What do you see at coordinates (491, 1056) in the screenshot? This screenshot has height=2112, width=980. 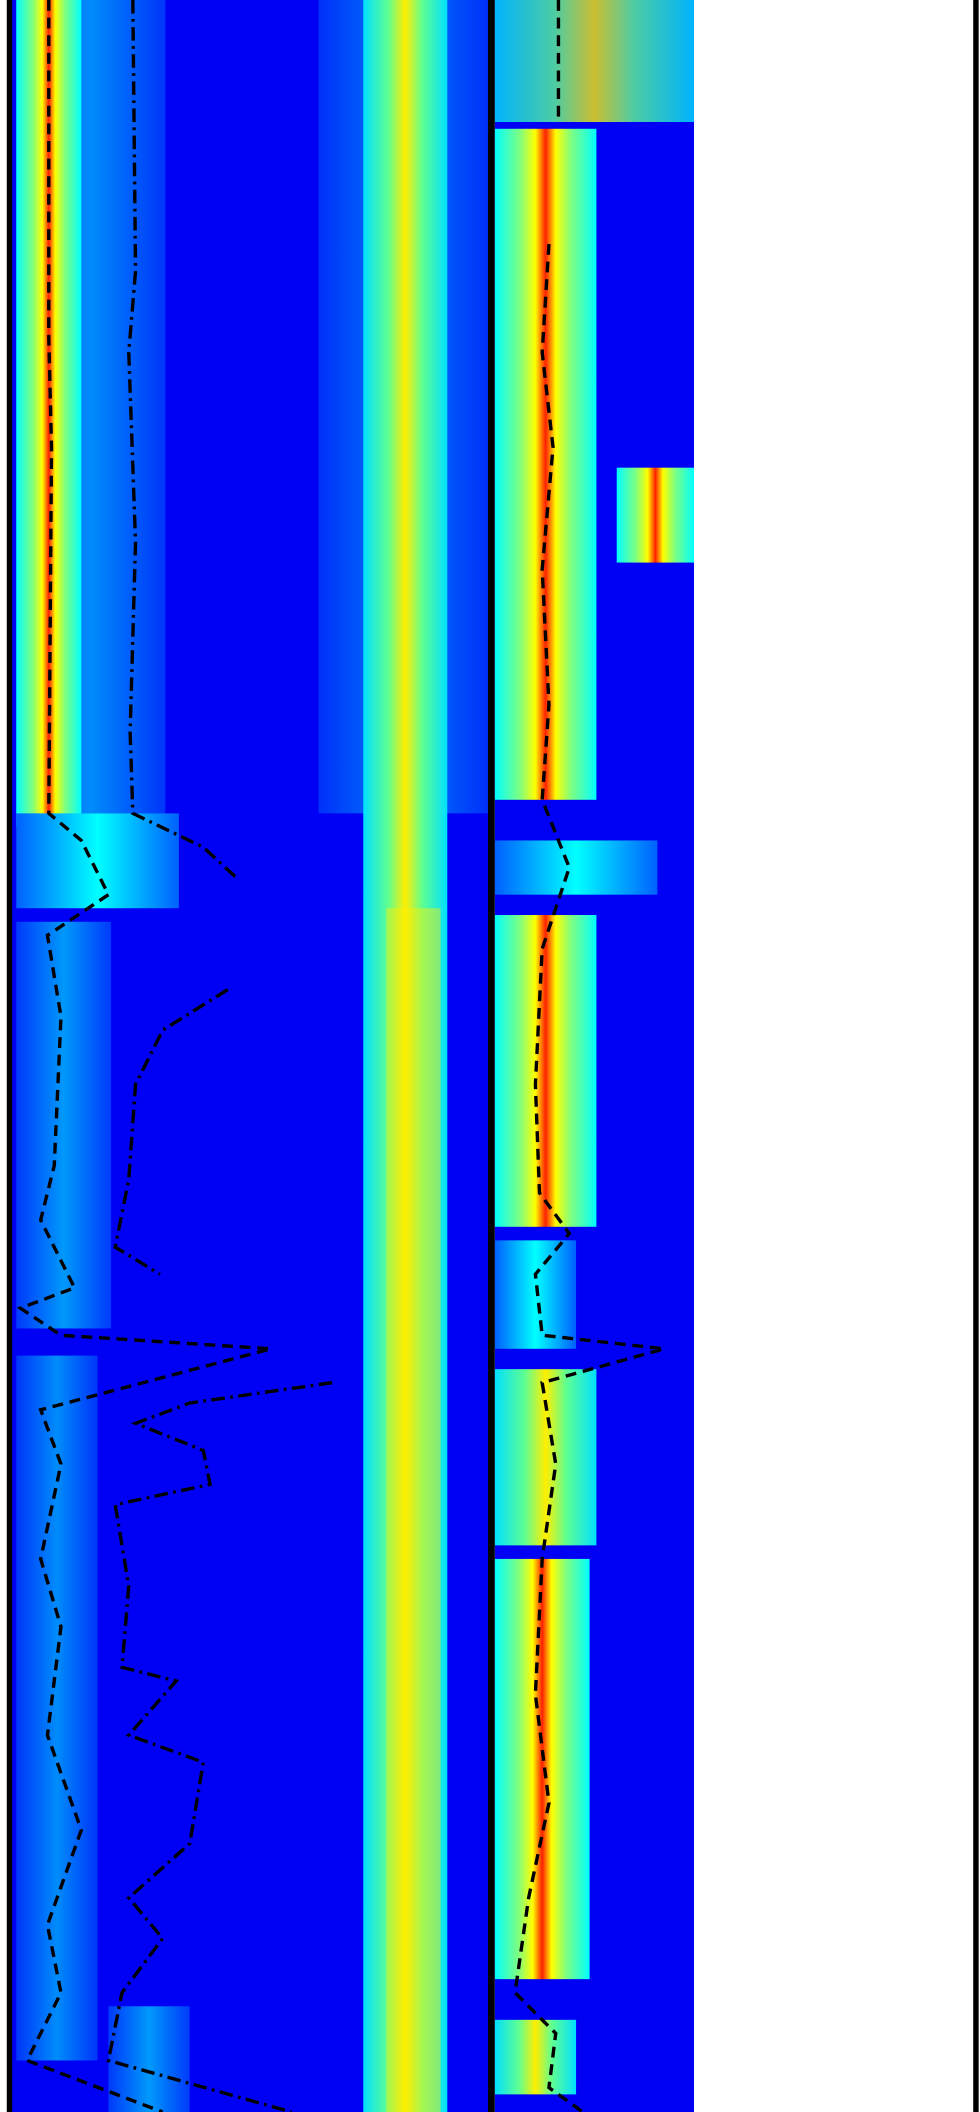 I see `panel-divider` at bounding box center [491, 1056].